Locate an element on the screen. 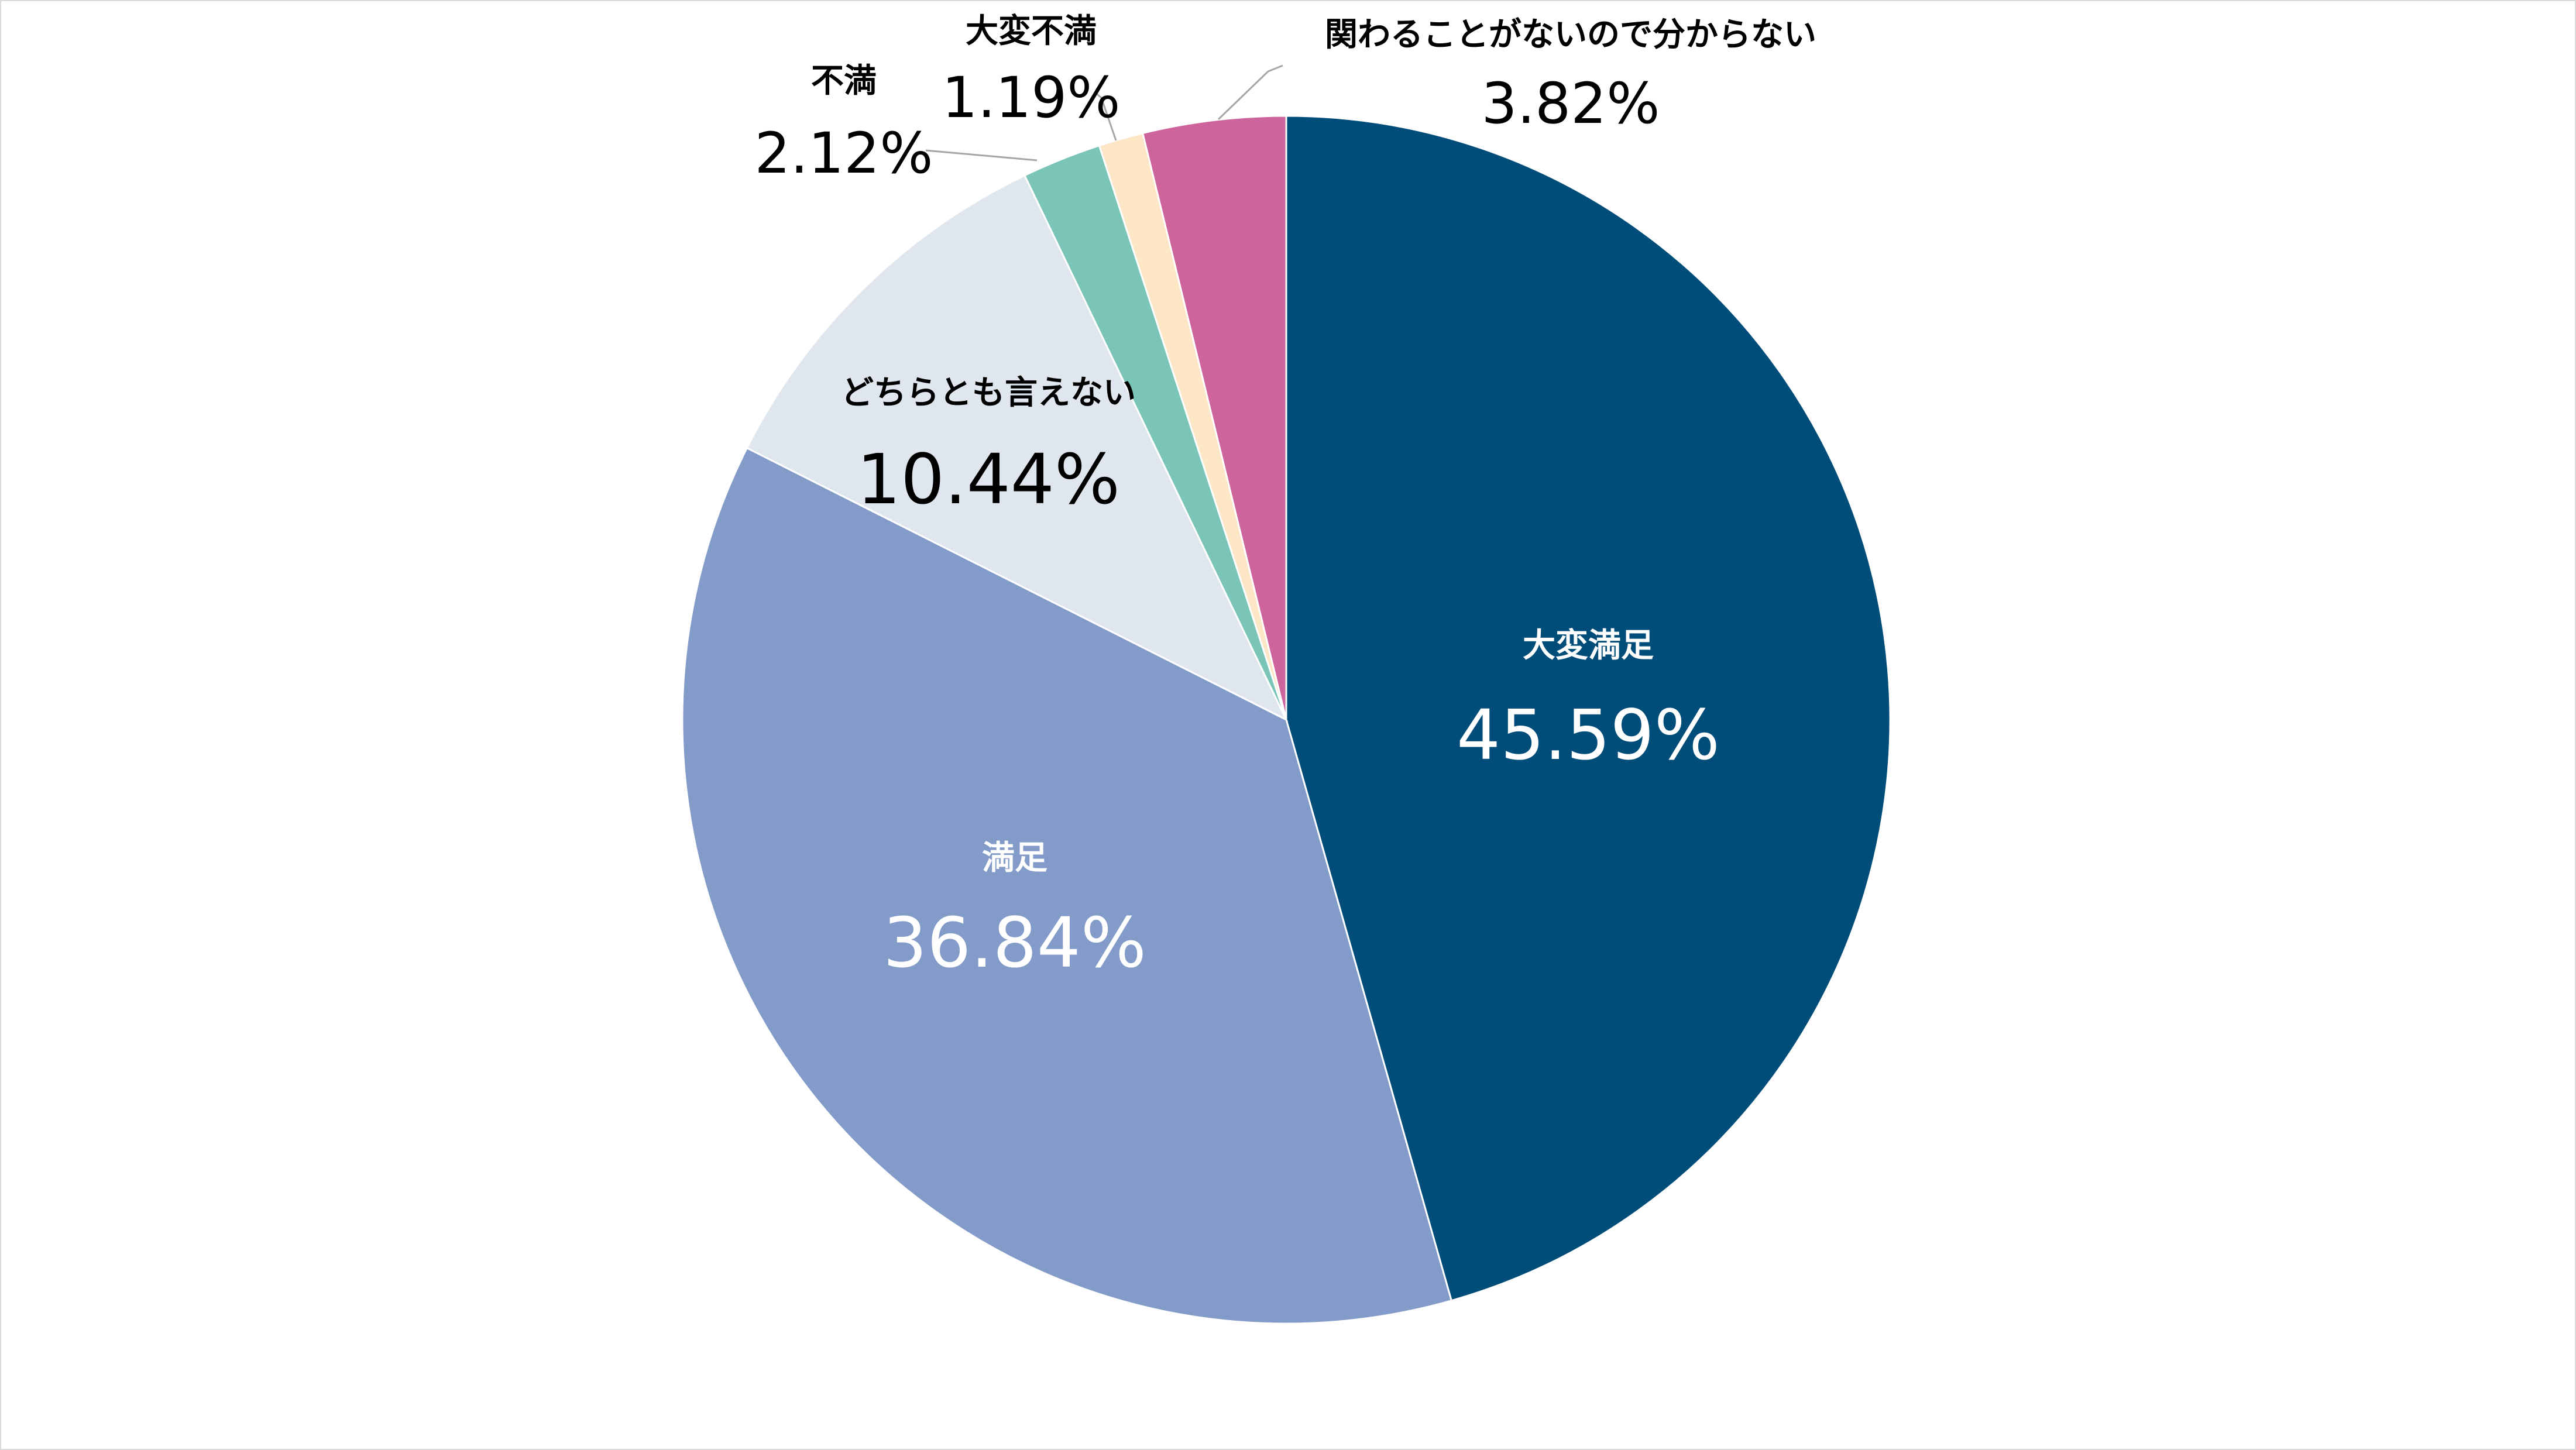 The image size is (2576, 1450). slice-category-label: どちらとも言えない is located at coordinates (989, 393).